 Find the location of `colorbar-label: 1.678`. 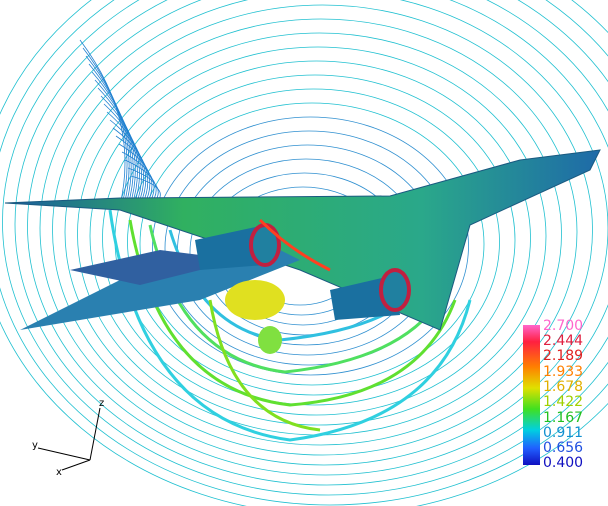

colorbar-label: 1.678 is located at coordinates (563, 387).